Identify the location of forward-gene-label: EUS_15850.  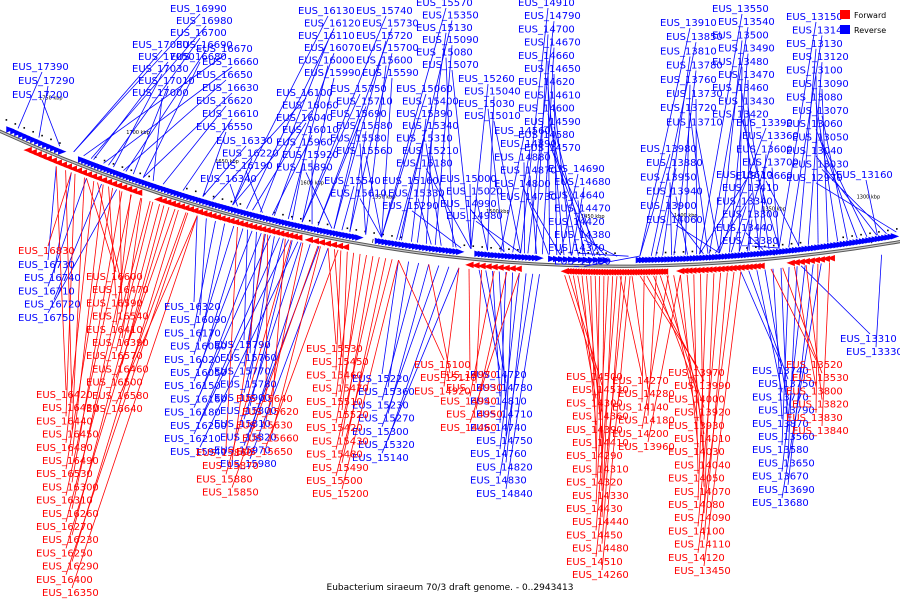
(230, 493).